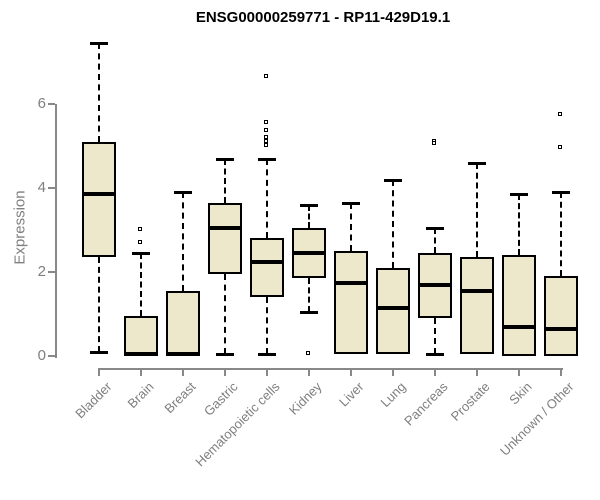  I want to click on whisker-high-pancreas, so click(435, 240).